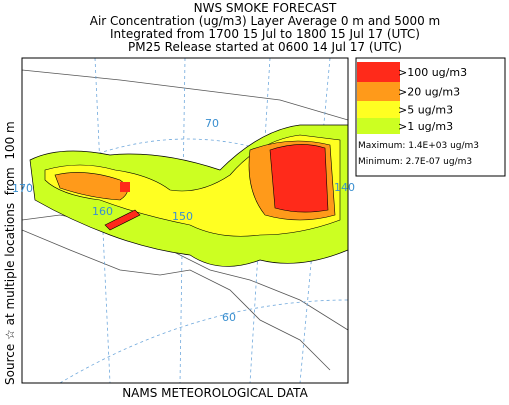  Describe the element at coordinates (212, 123) in the screenshot. I see `graticule-label: 70` at that location.